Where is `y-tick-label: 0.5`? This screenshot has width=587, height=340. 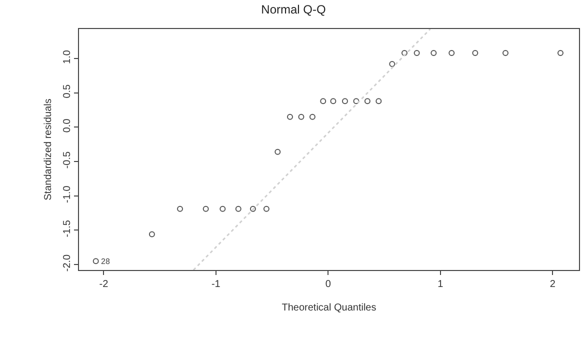 y-tick-label: 0.5 is located at coordinates (67, 91).